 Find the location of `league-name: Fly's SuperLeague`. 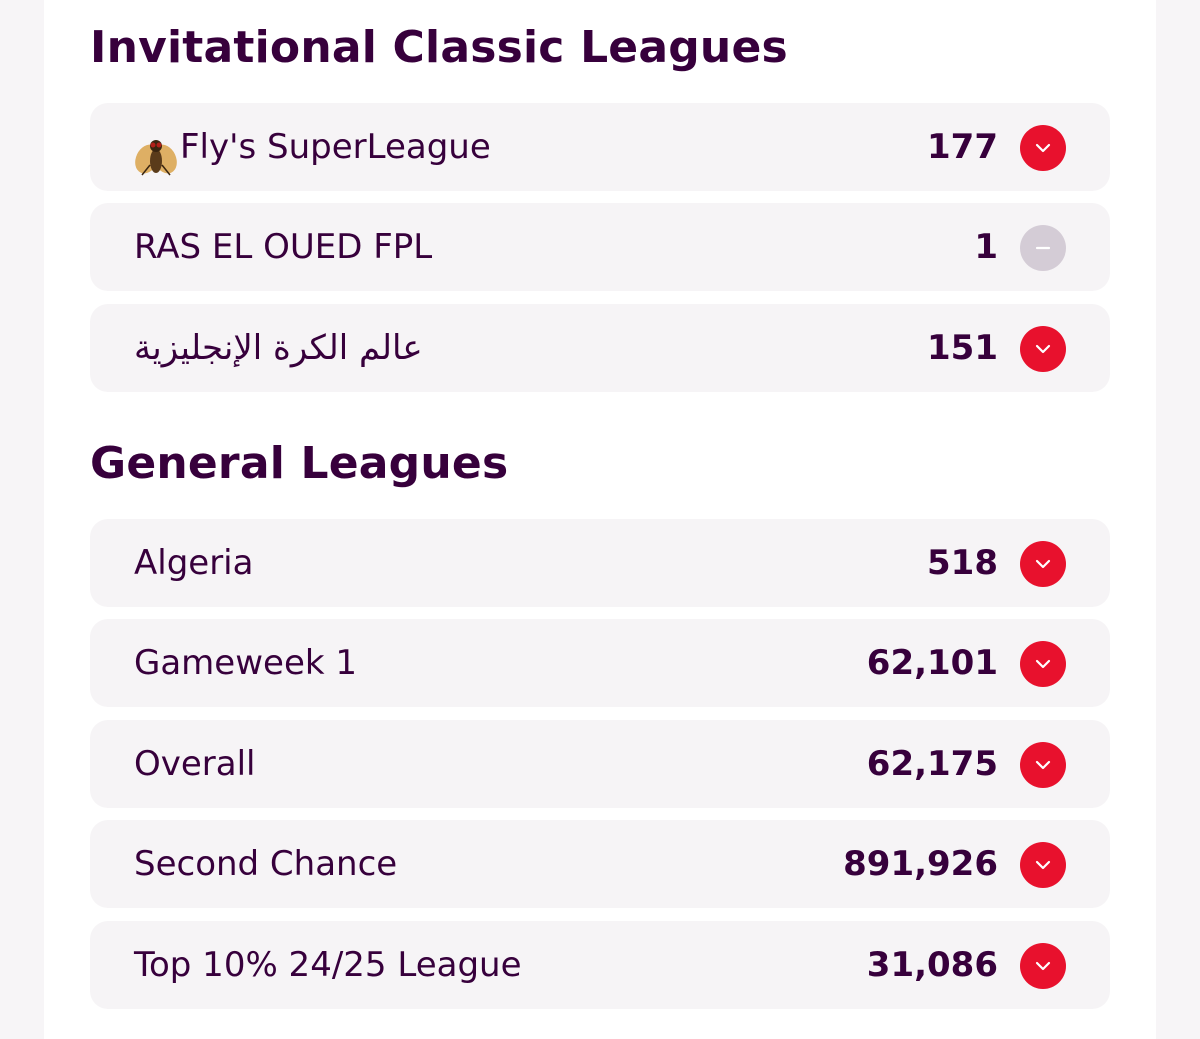

league-name: Fly's SuperLeague is located at coordinates (312, 147).